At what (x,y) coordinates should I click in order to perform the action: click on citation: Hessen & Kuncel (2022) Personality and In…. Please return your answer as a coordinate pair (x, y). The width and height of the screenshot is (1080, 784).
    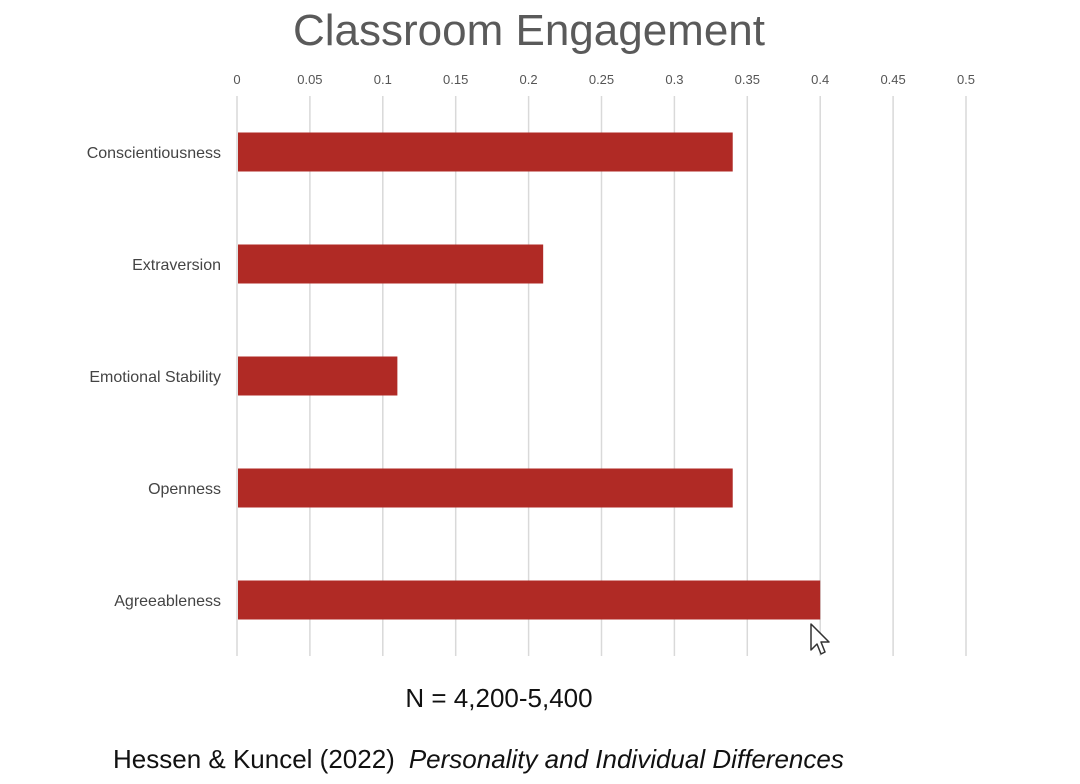
    Looking at the image, I should click on (478, 759).